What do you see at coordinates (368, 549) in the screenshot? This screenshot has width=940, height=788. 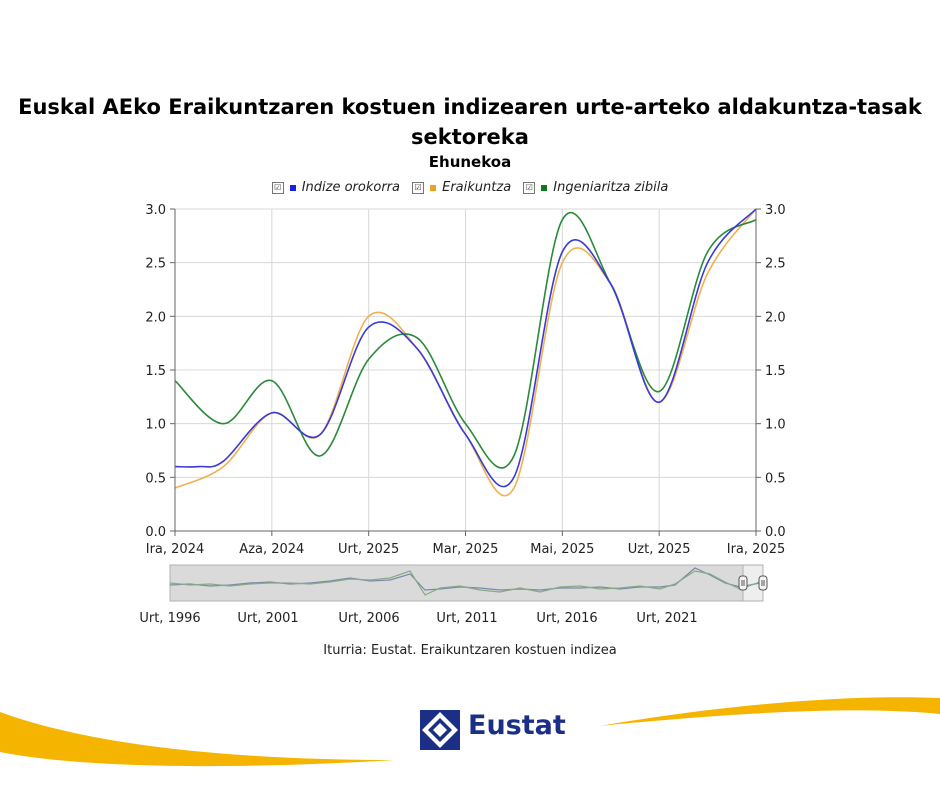 I see `x-tick-label: Urt, 2025` at bounding box center [368, 549].